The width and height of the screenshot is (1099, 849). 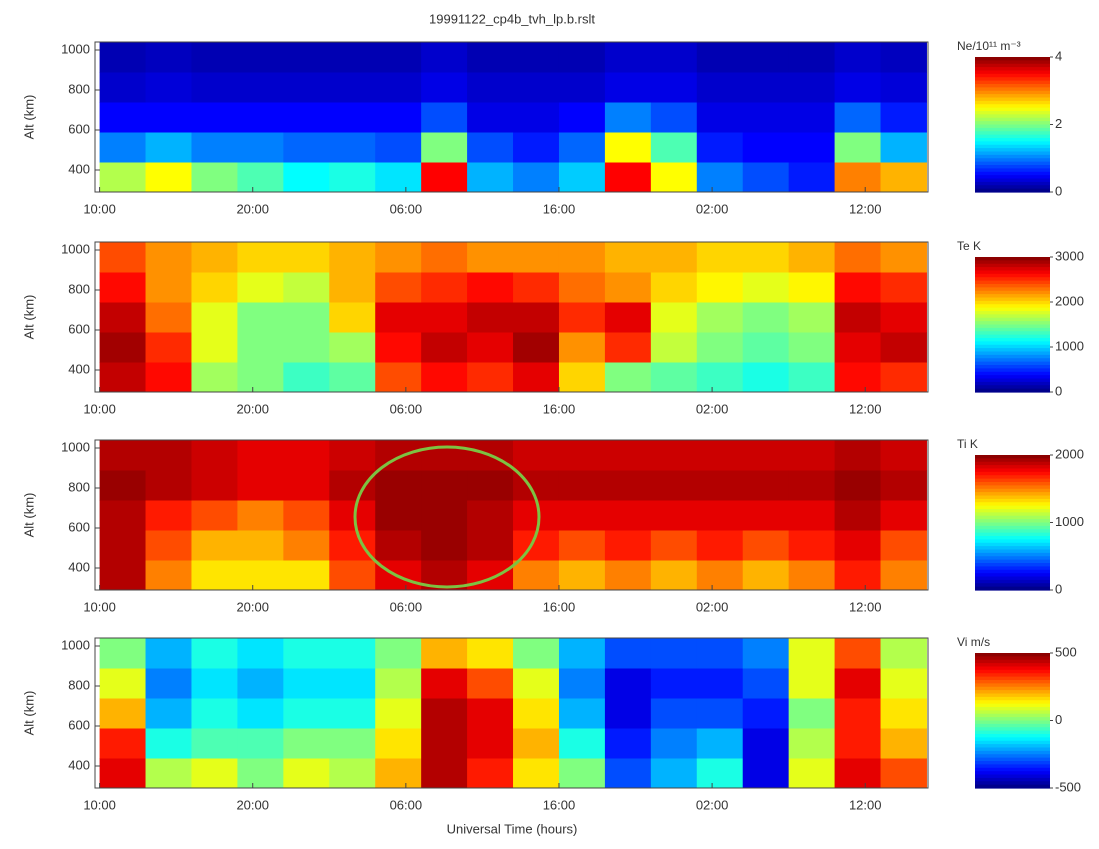 I want to click on colorbar-label: Ti K, so click(x=967, y=444).